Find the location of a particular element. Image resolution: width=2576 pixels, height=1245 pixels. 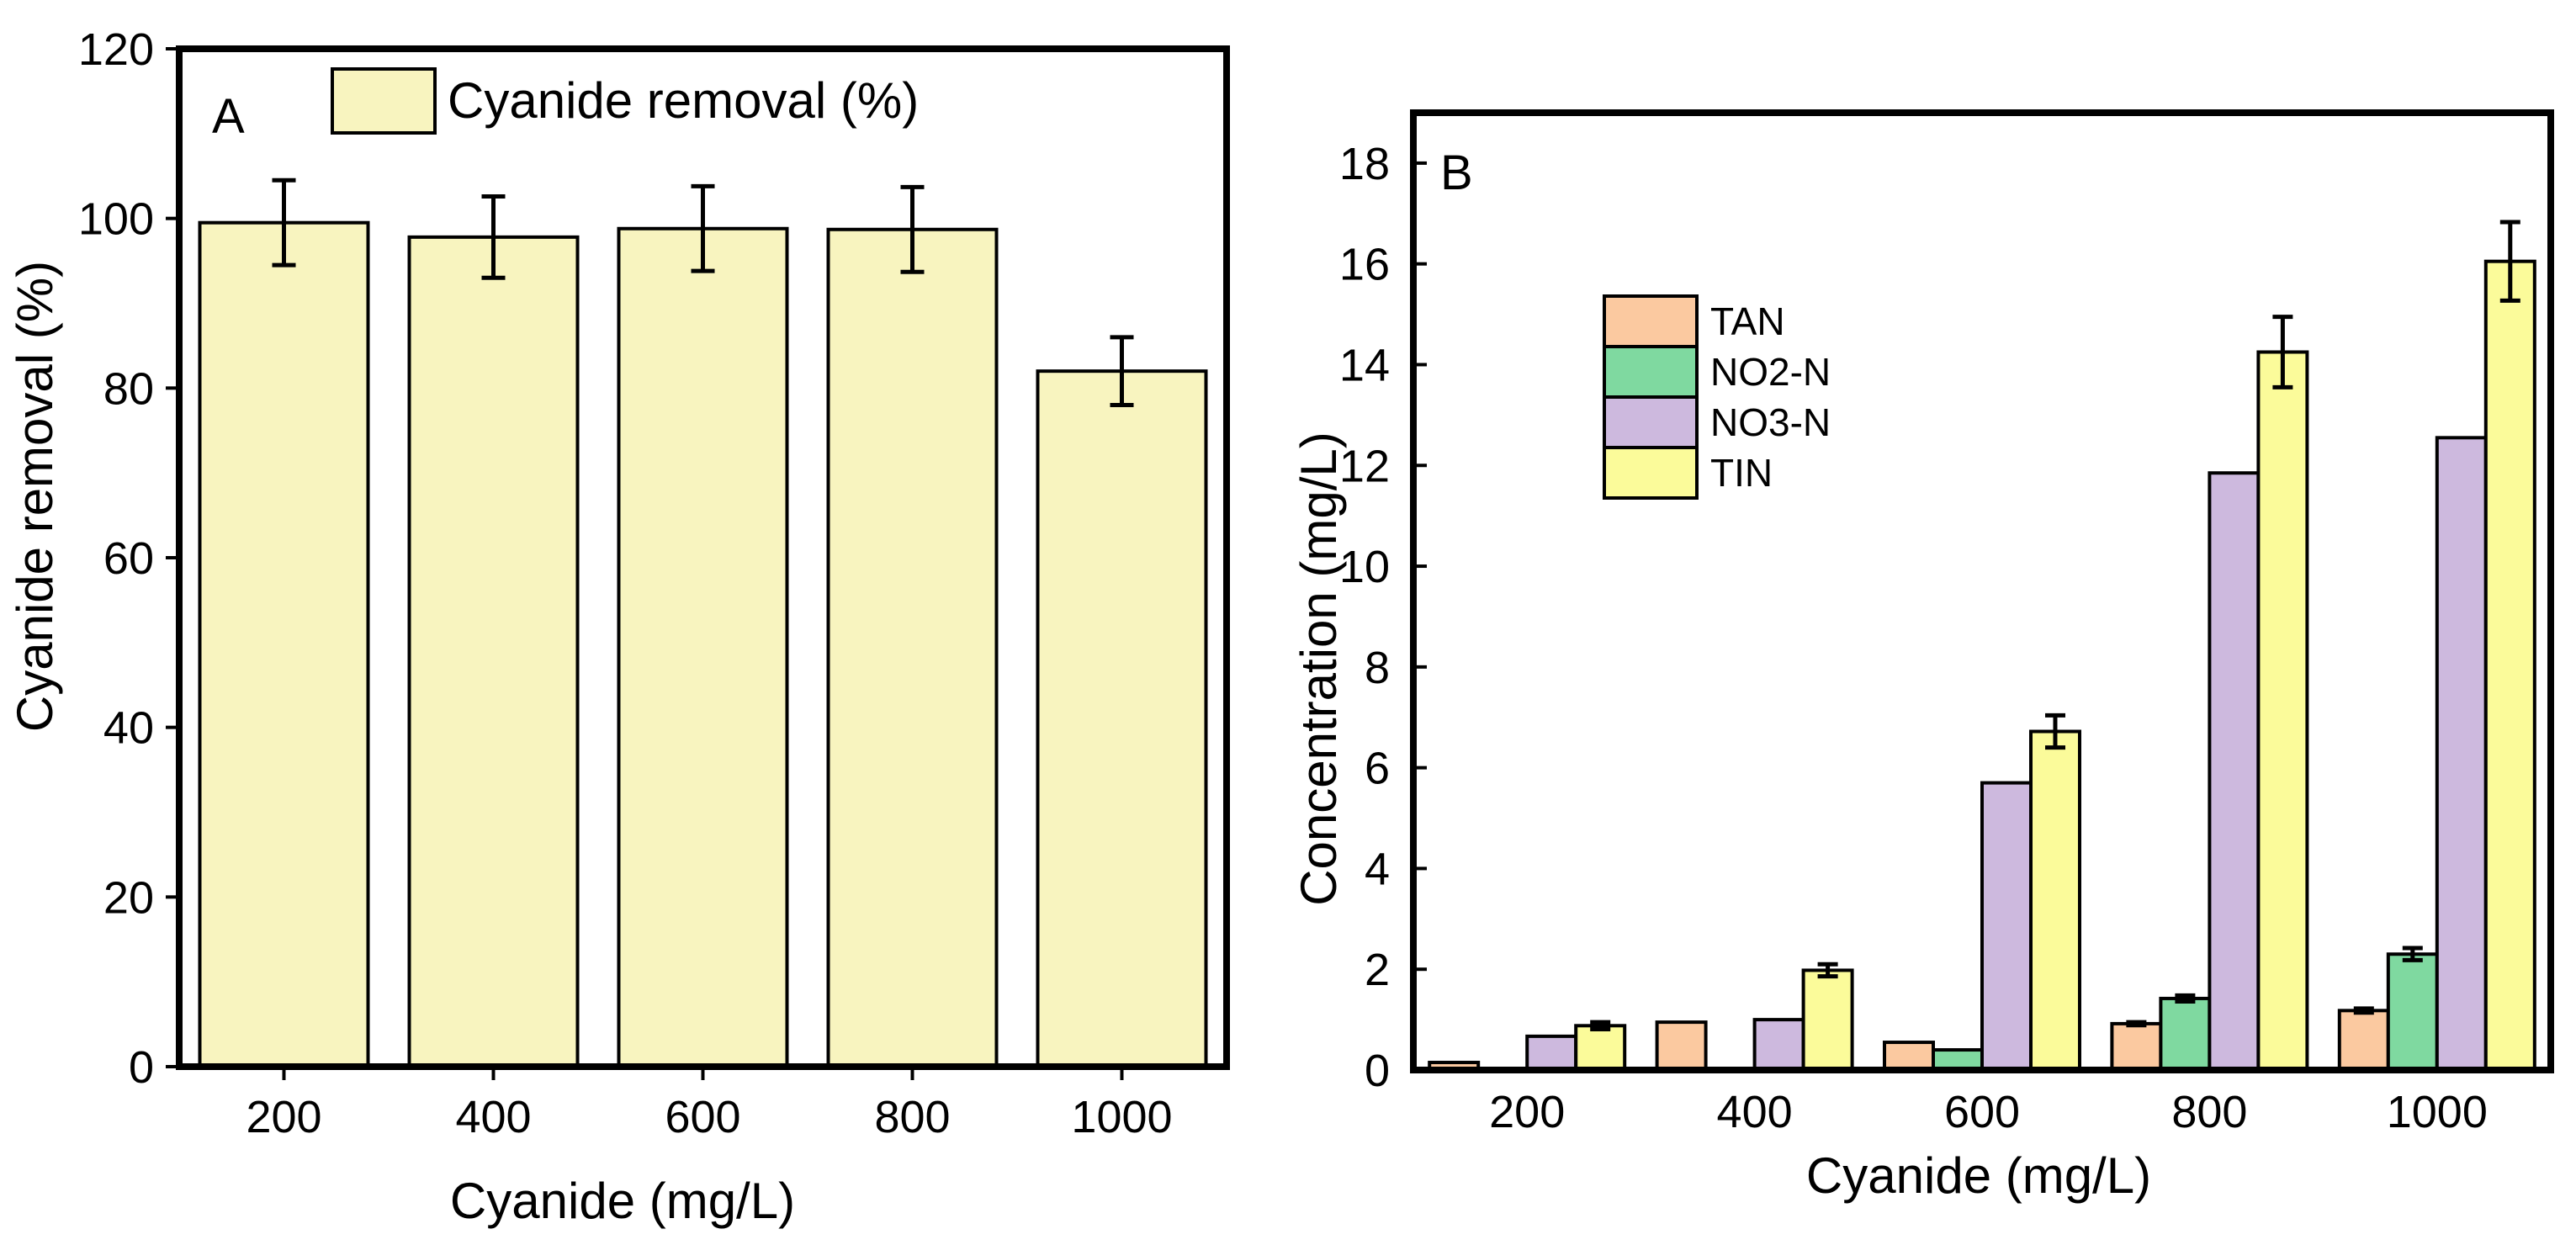

y-tick-label-120: 120 is located at coordinates (116, 49).